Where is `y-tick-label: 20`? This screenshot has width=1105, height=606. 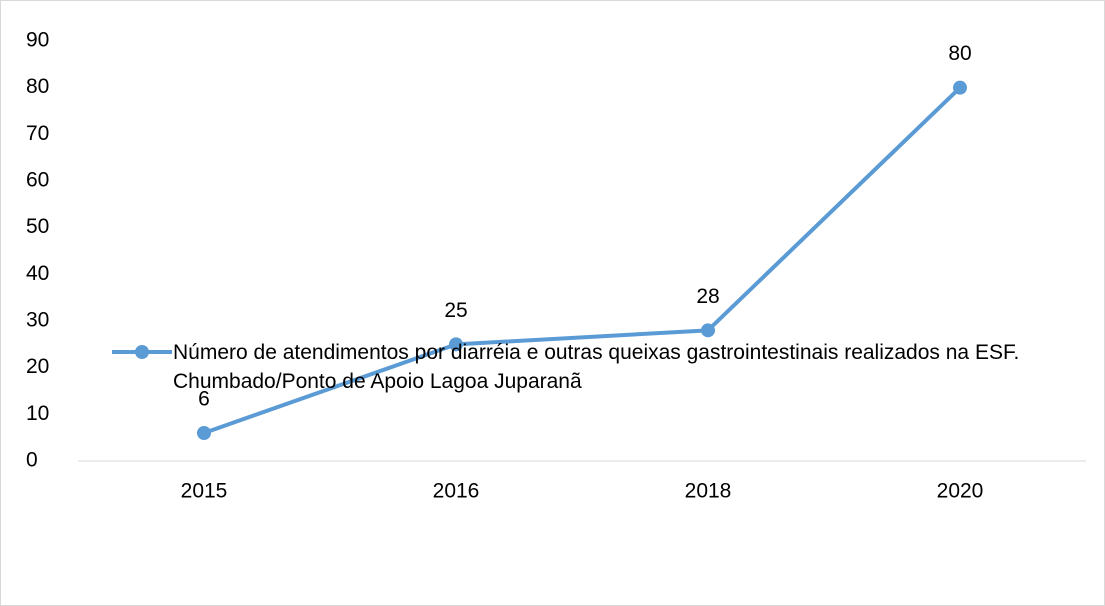 y-tick-label: 20 is located at coordinates (37, 366).